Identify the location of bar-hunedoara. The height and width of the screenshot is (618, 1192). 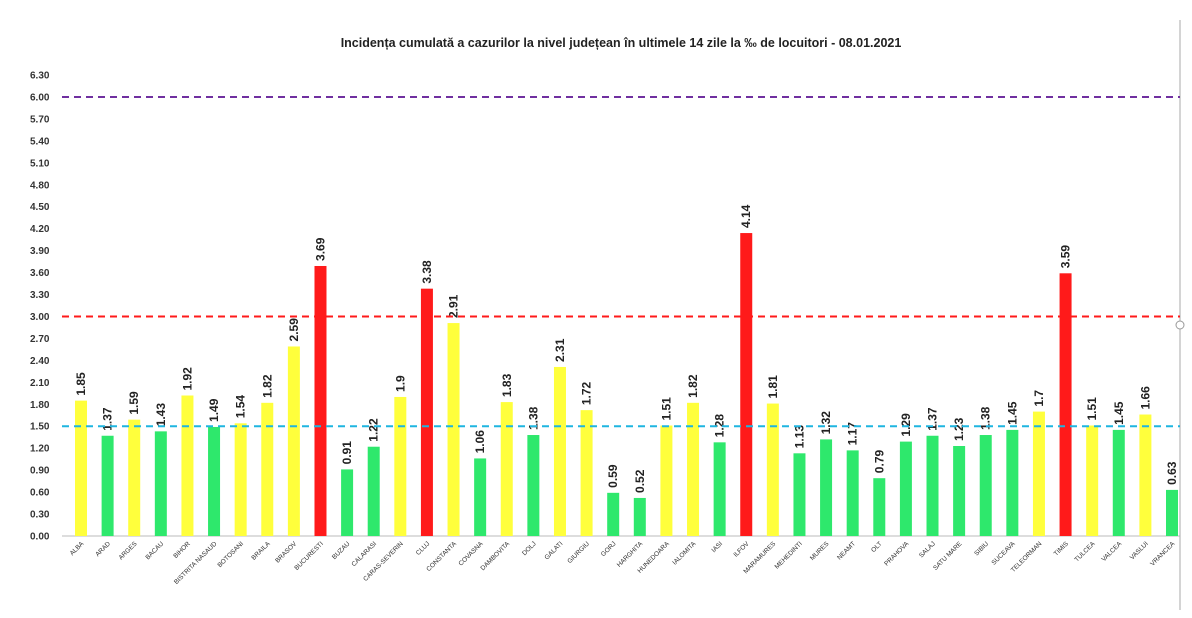
(666, 480).